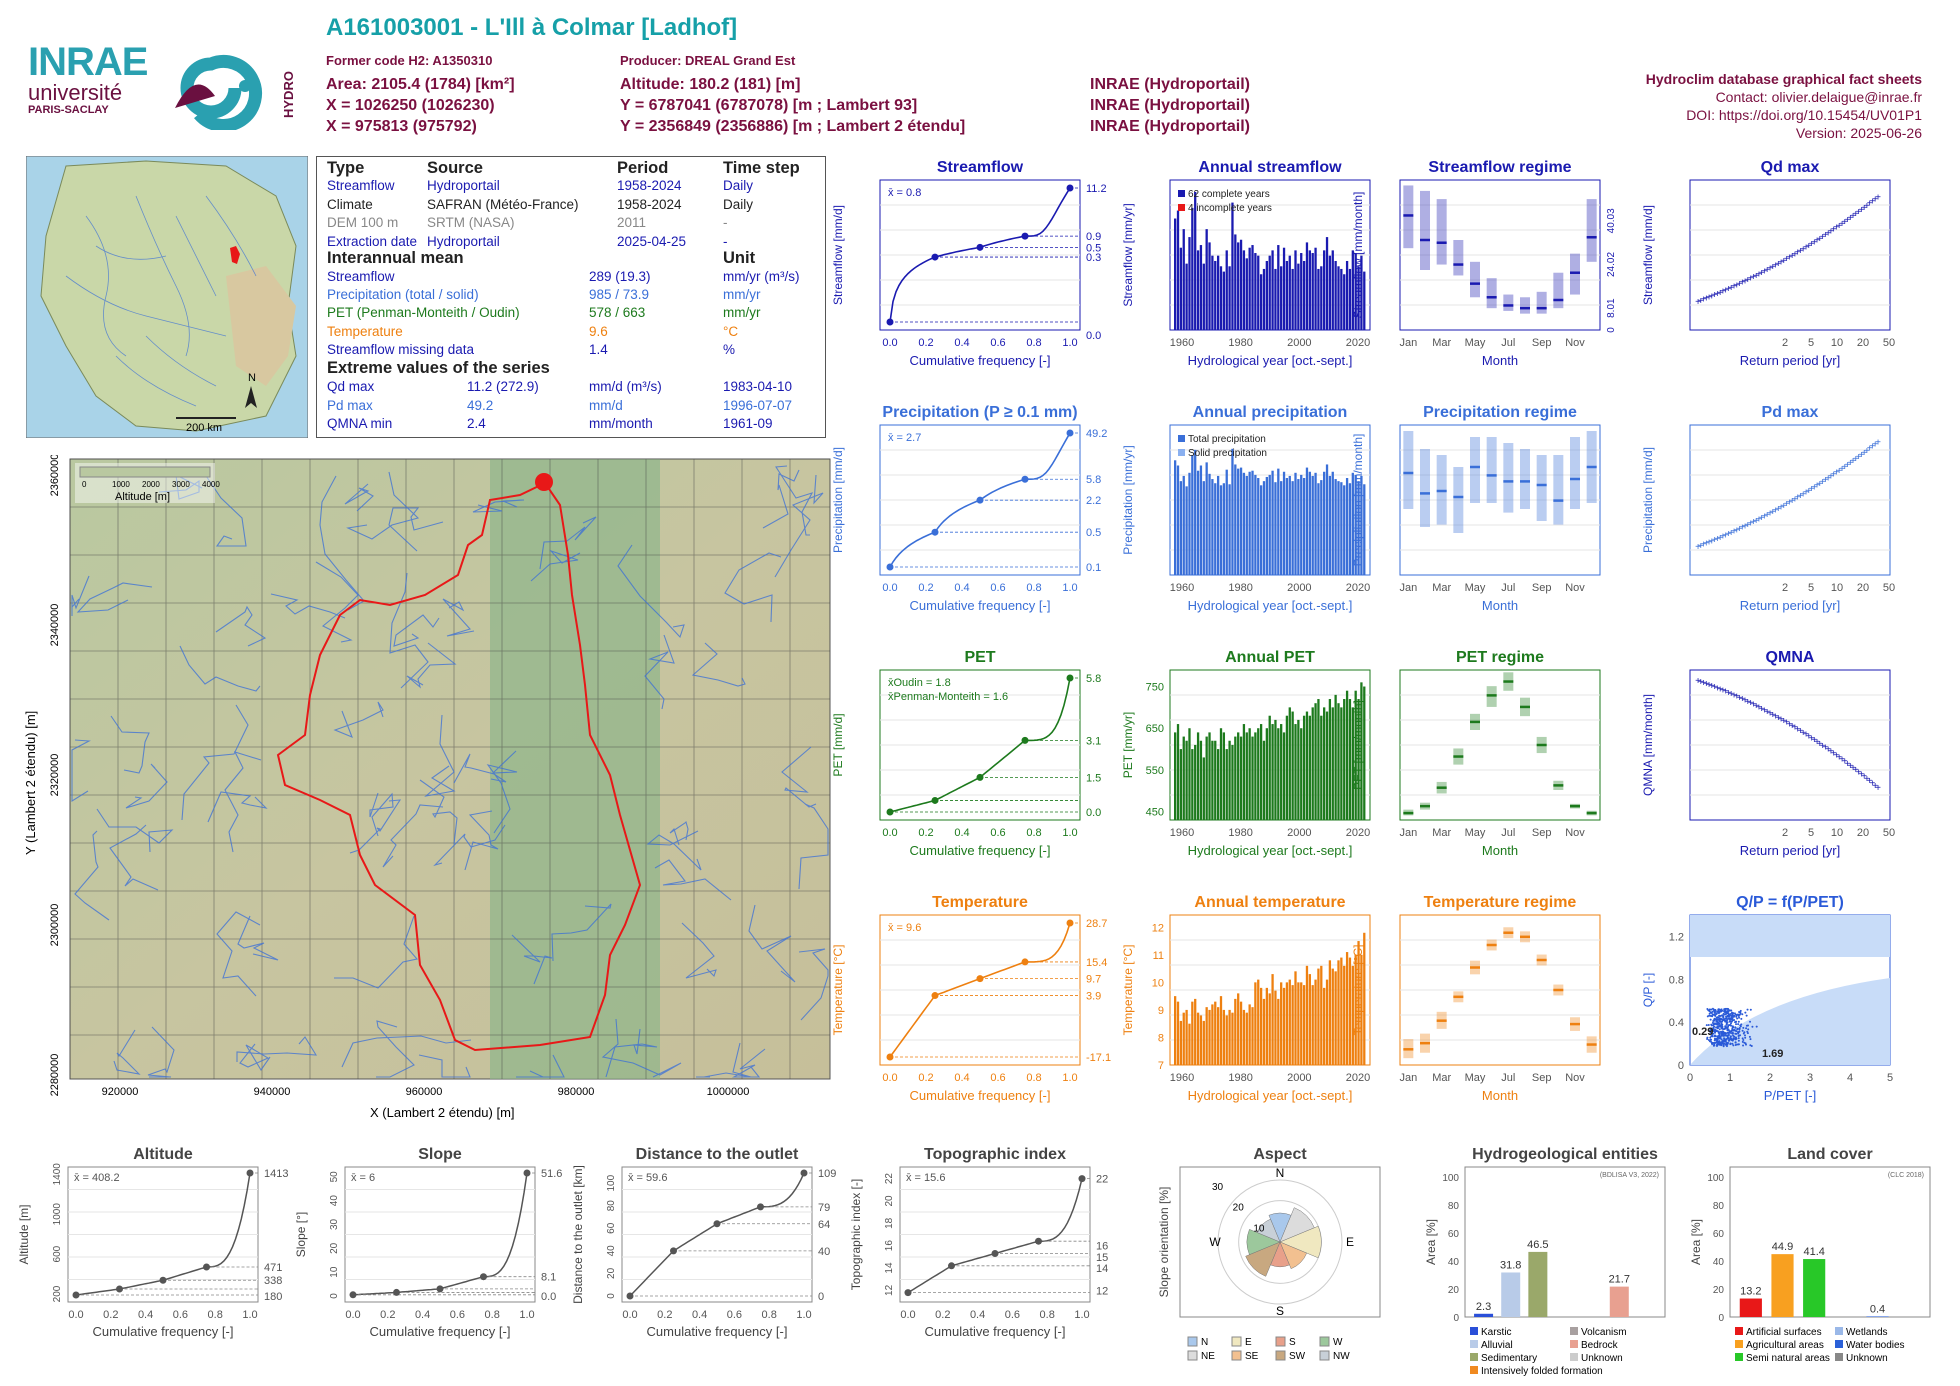  Describe the element at coordinates (1770, 1078) in the screenshot. I see `x-tick: 2` at that location.